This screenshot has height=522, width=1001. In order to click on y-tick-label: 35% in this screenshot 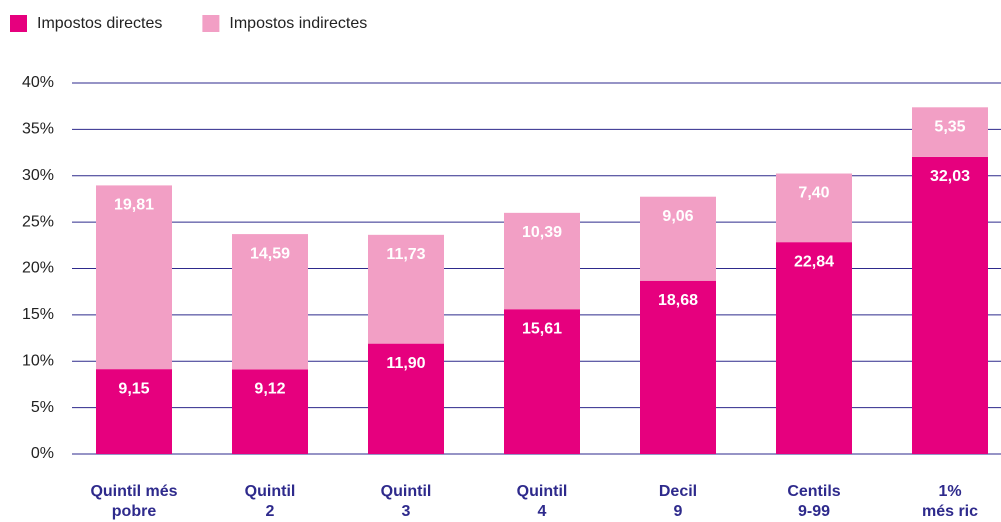, I will do `click(38, 129)`.